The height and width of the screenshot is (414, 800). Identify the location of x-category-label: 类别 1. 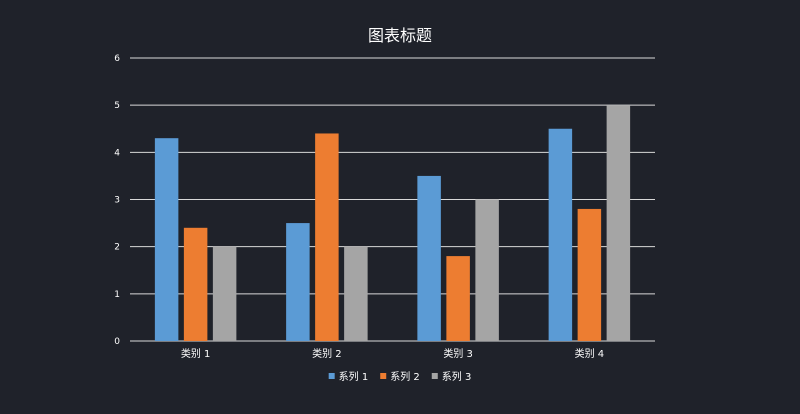
(196, 353).